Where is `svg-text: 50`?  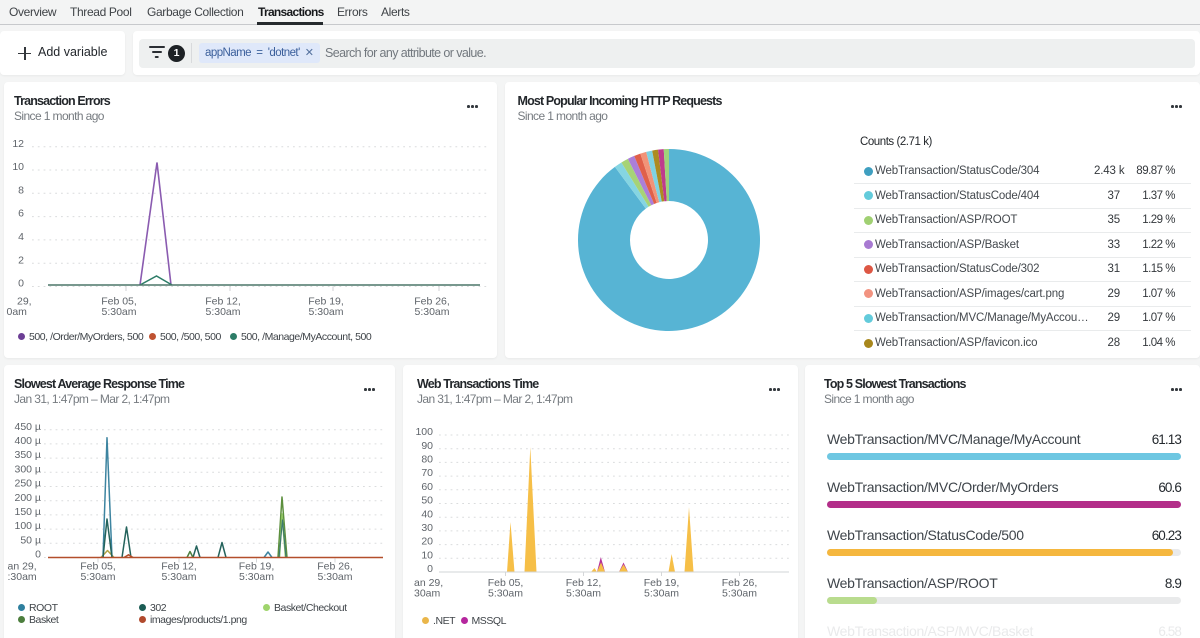 svg-text: 50 is located at coordinates (427, 501).